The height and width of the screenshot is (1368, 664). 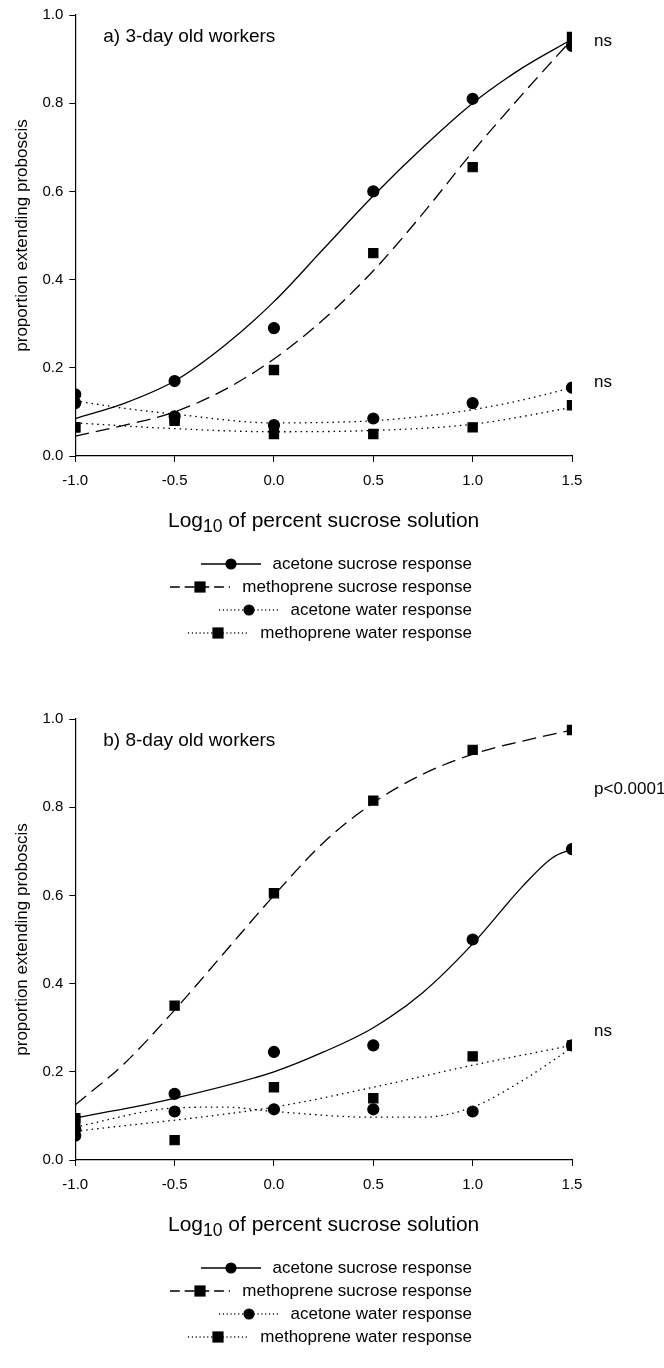 What do you see at coordinates (189, 36) in the screenshot?
I see `text: a) 3-day old workers` at bounding box center [189, 36].